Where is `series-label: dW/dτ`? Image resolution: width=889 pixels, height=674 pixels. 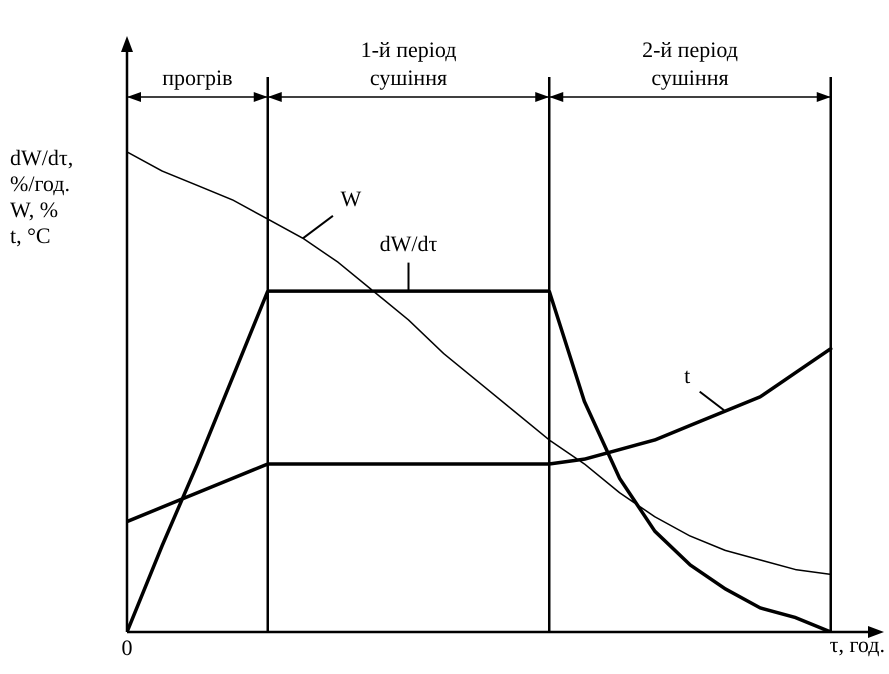
series-label: dW/dτ is located at coordinates (409, 243).